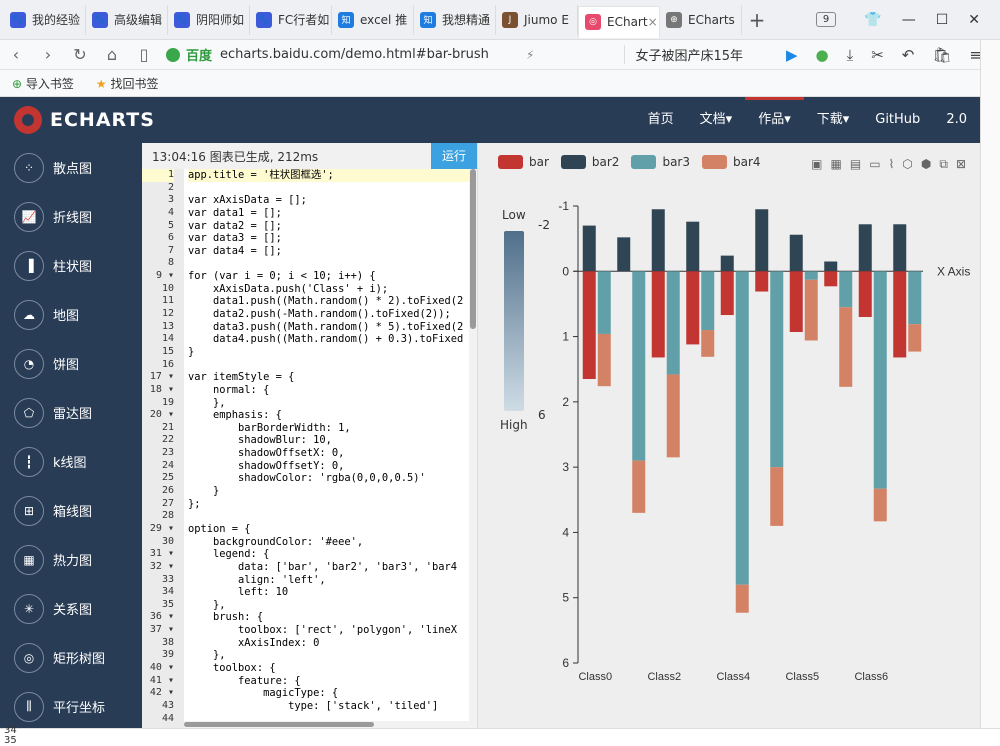  I want to click on close-window-button: ✕, so click(974, 19).